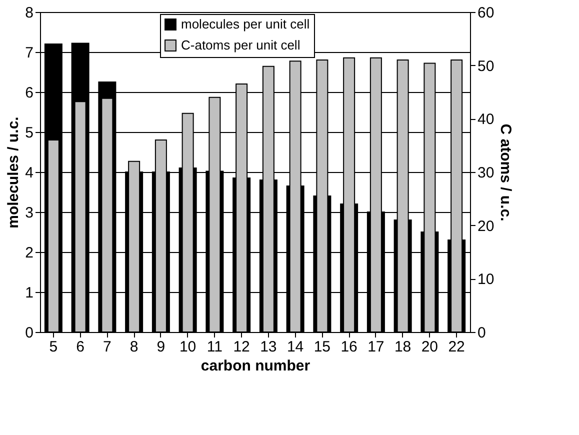 The width and height of the screenshot is (579, 435). I want to click on y-tick-label: 4, so click(29, 173).